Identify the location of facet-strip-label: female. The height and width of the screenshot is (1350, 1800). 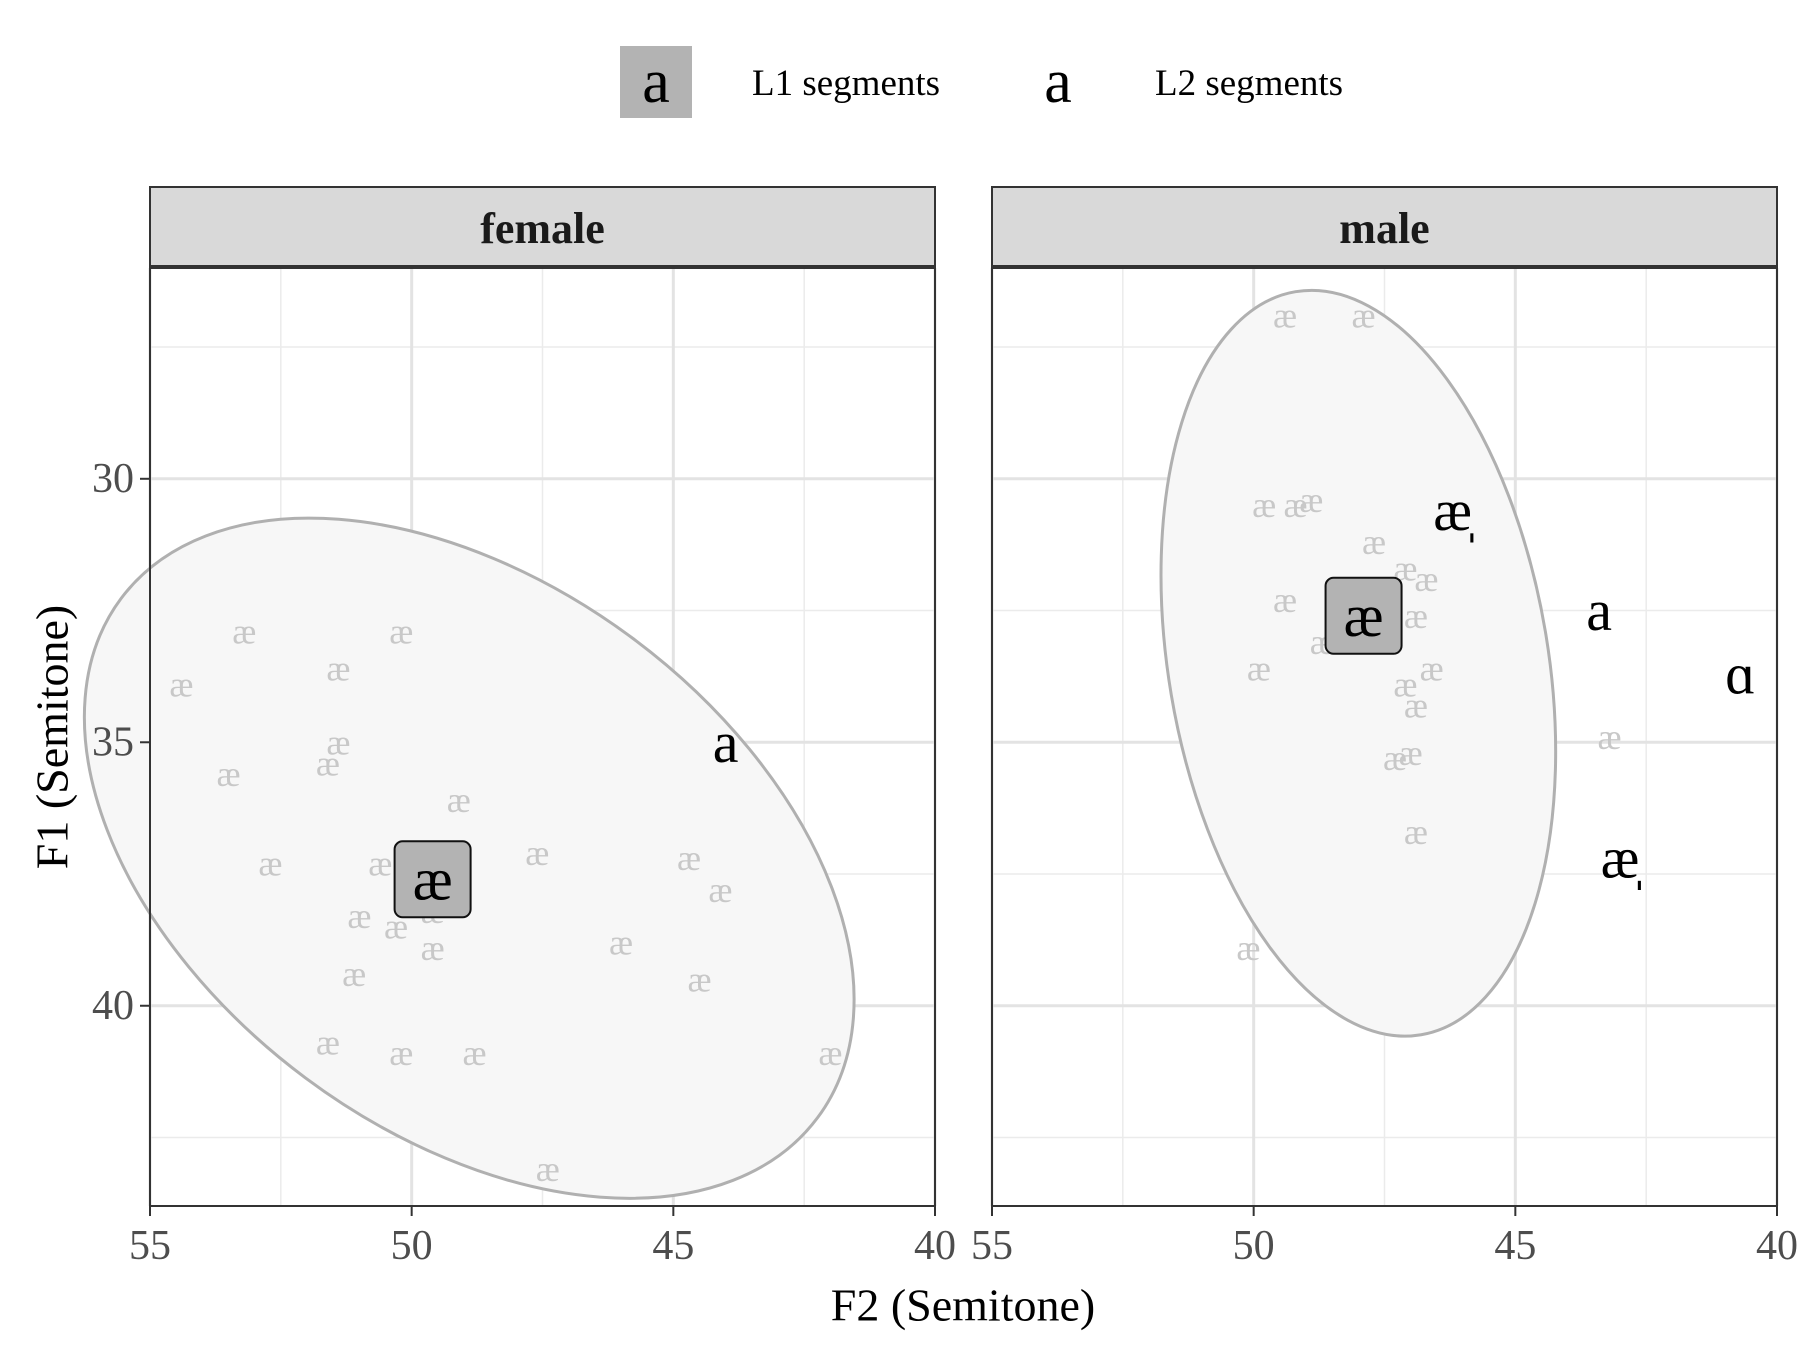
(542, 228).